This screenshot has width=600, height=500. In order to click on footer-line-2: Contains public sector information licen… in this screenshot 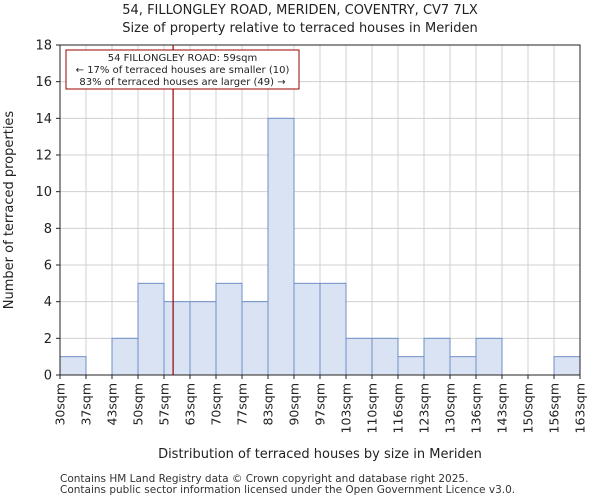, I will do `click(288, 490)`.